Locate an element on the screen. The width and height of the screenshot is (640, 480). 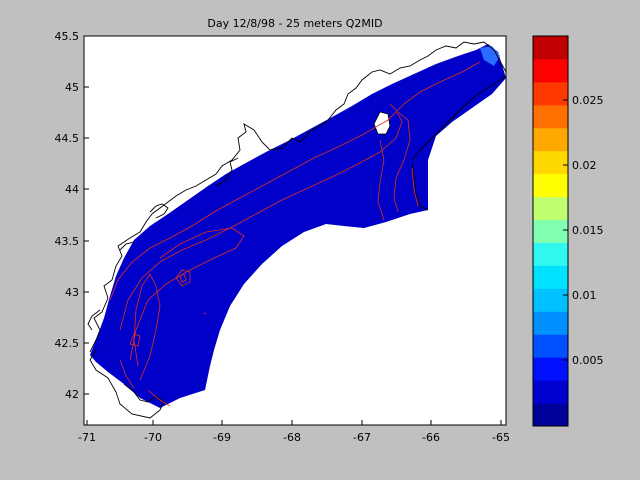
y-tick-7: 42 is located at coordinates (77, 394).